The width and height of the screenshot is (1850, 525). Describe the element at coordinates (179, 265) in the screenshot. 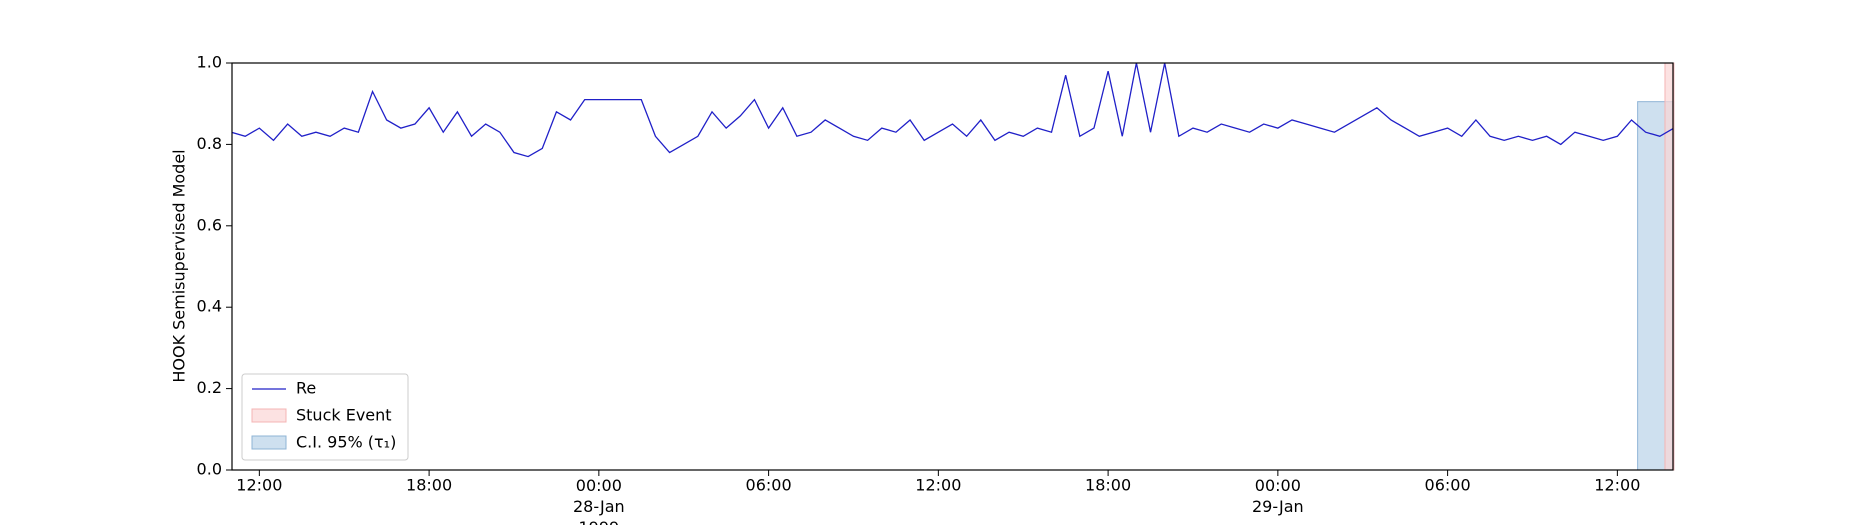

I see `y-axis-label: HOOK Semisupervised Model` at that location.